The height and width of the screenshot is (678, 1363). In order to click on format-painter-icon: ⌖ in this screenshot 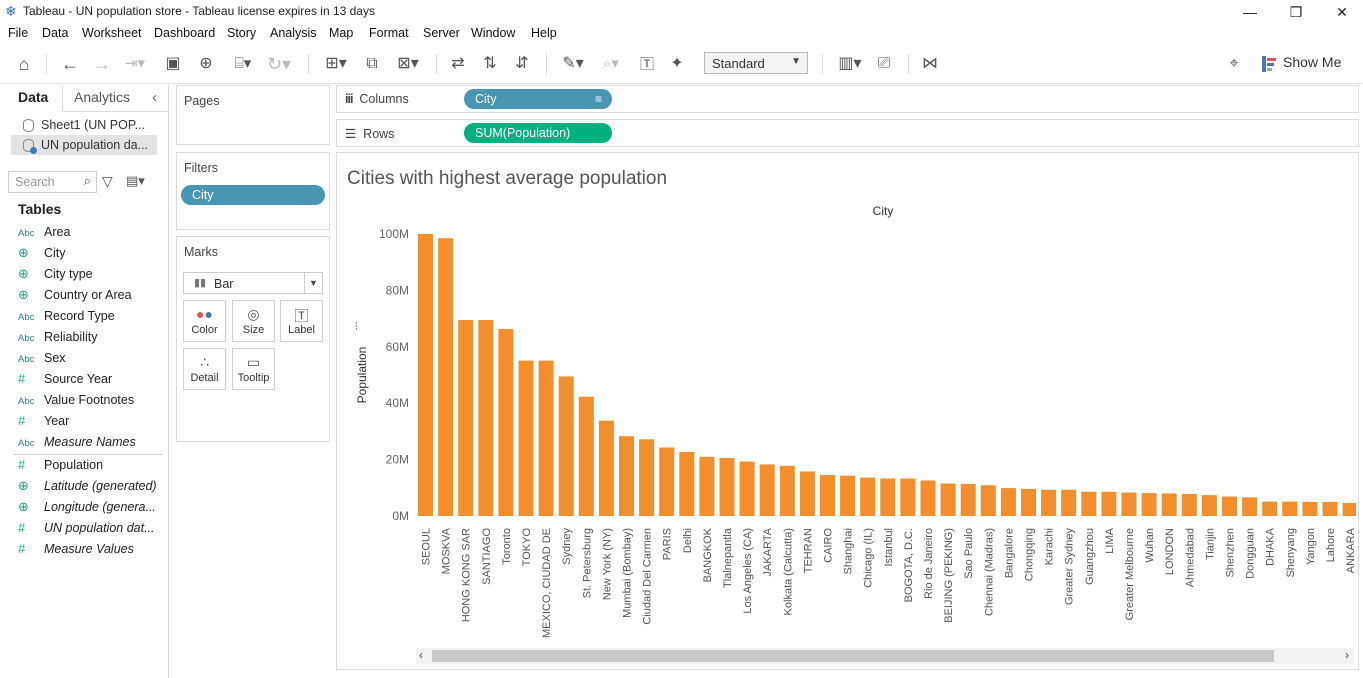, I will do `click(1234, 63)`.